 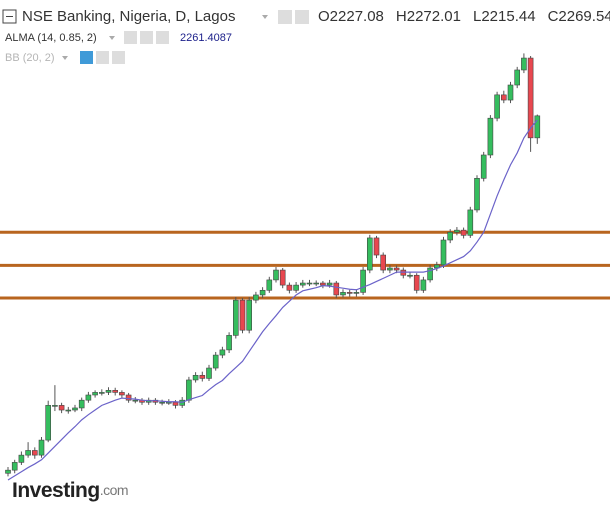 What do you see at coordinates (477, 16) in the screenshot?
I see `ohlc-label: L` at bounding box center [477, 16].